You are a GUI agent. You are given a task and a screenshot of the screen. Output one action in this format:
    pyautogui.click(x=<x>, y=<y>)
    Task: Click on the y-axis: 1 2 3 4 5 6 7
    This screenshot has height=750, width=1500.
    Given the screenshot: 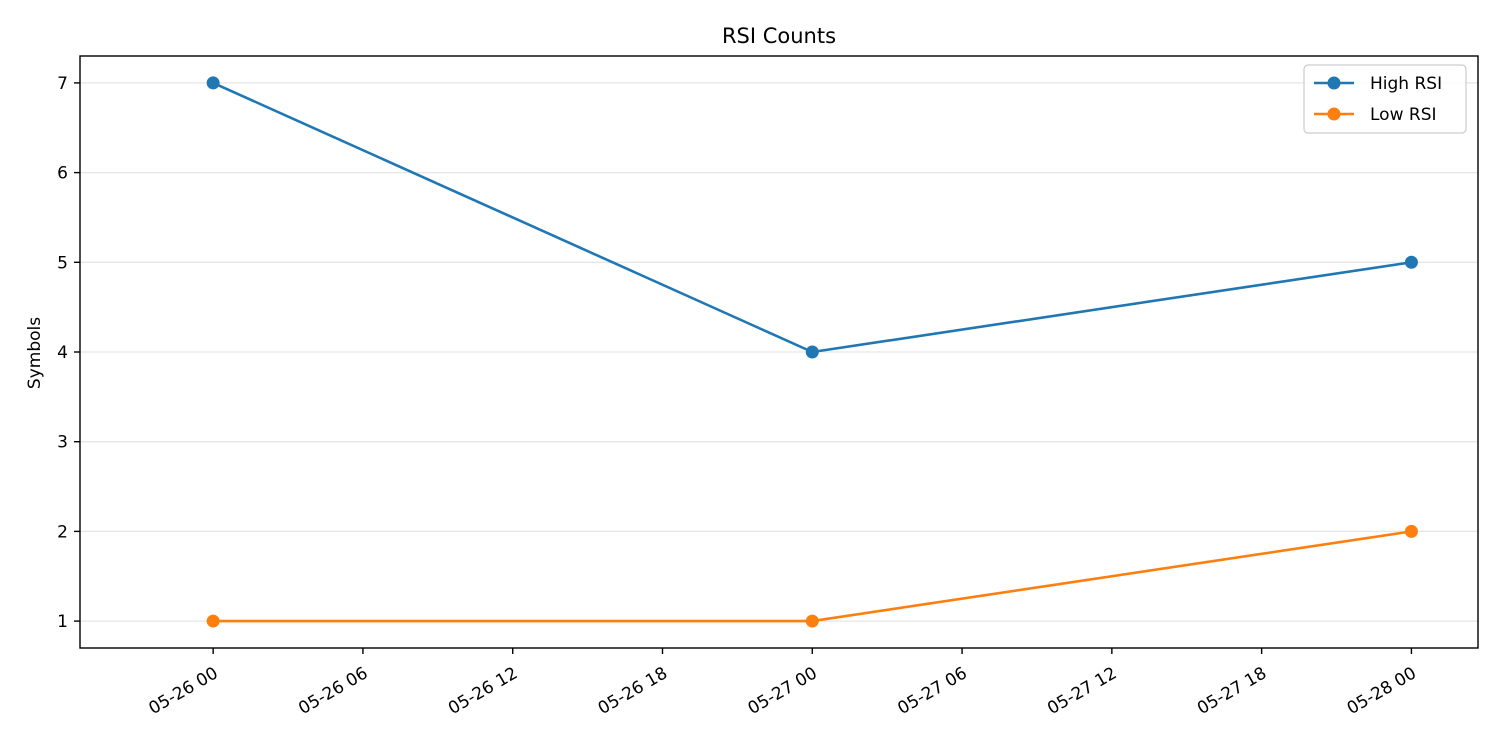 What is the action you would take?
    pyautogui.click(x=68, y=353)
    